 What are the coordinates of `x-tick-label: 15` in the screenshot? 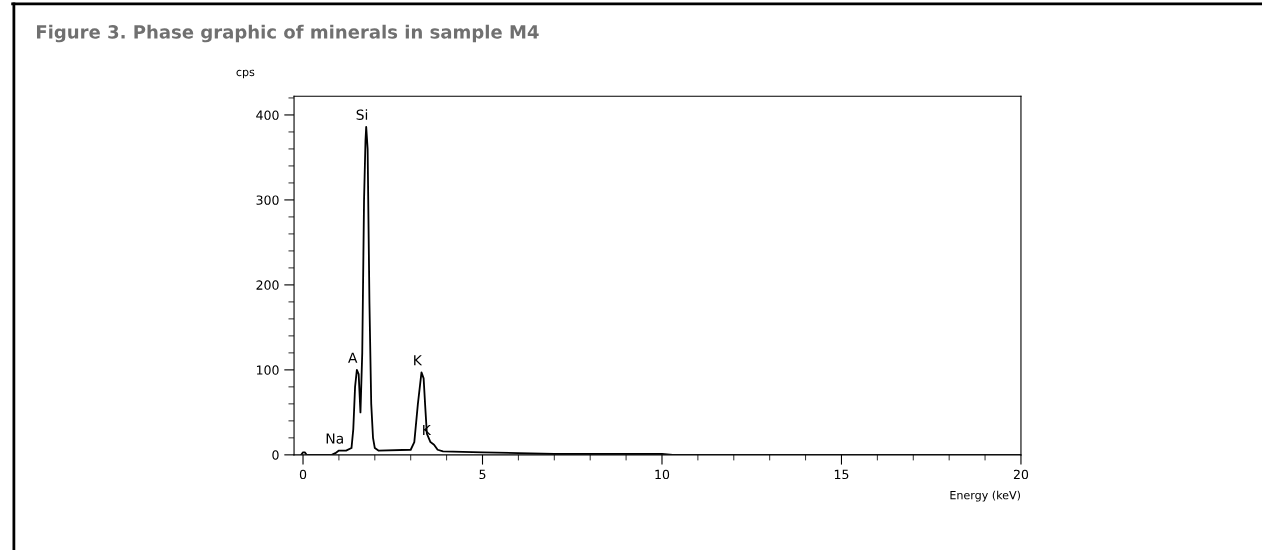 It's located at (841, 474).